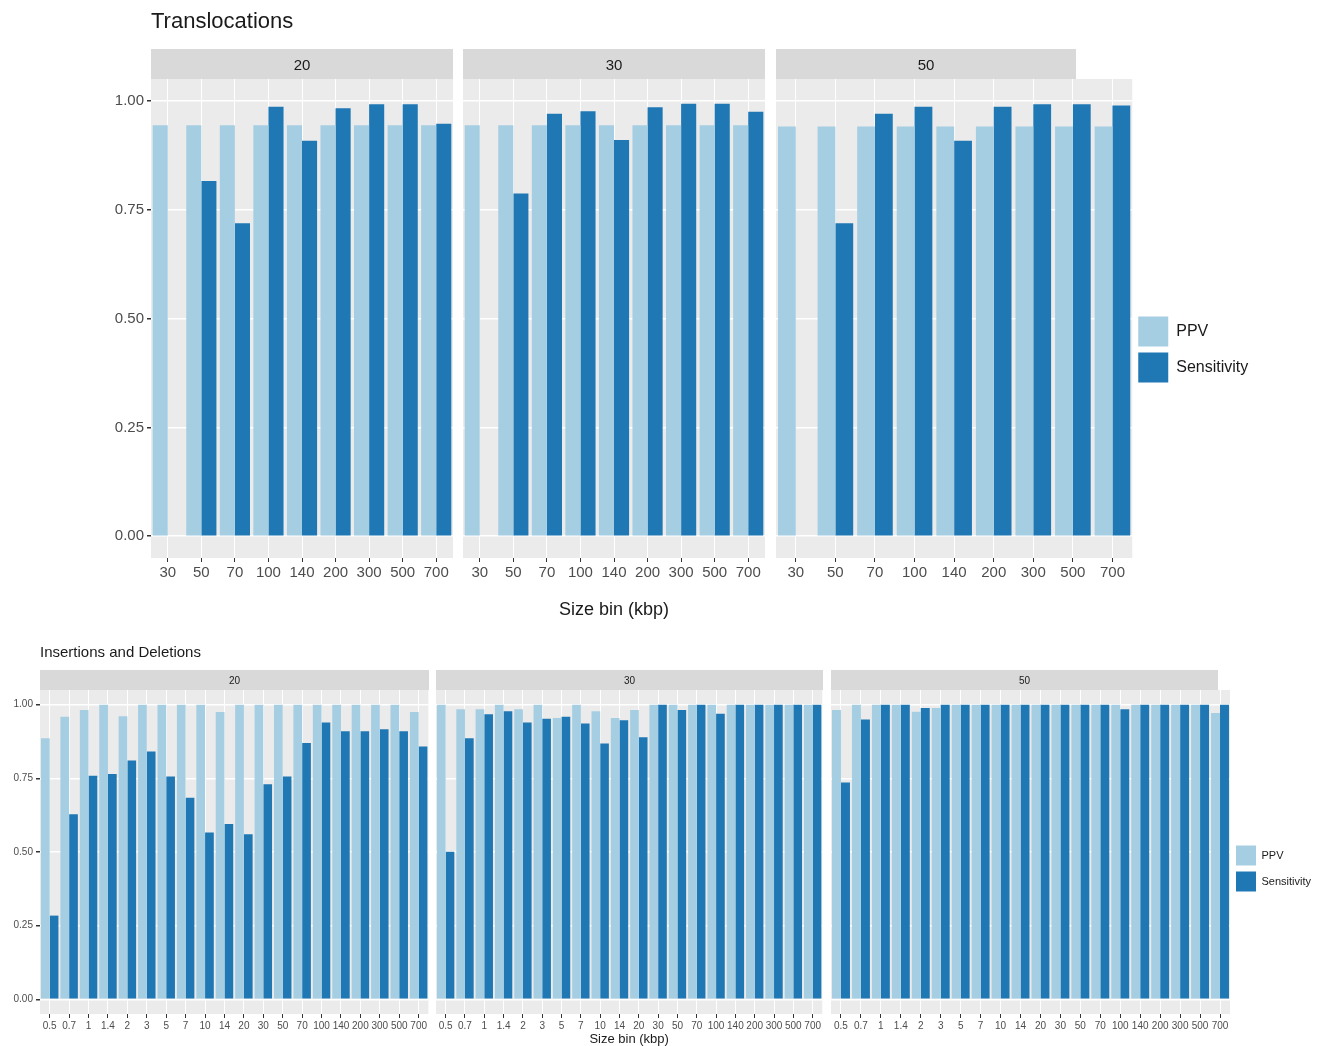 This screenshot has width=1321, height=1046. I want to click on x-tick-label: 10, so click(1001, 1025).